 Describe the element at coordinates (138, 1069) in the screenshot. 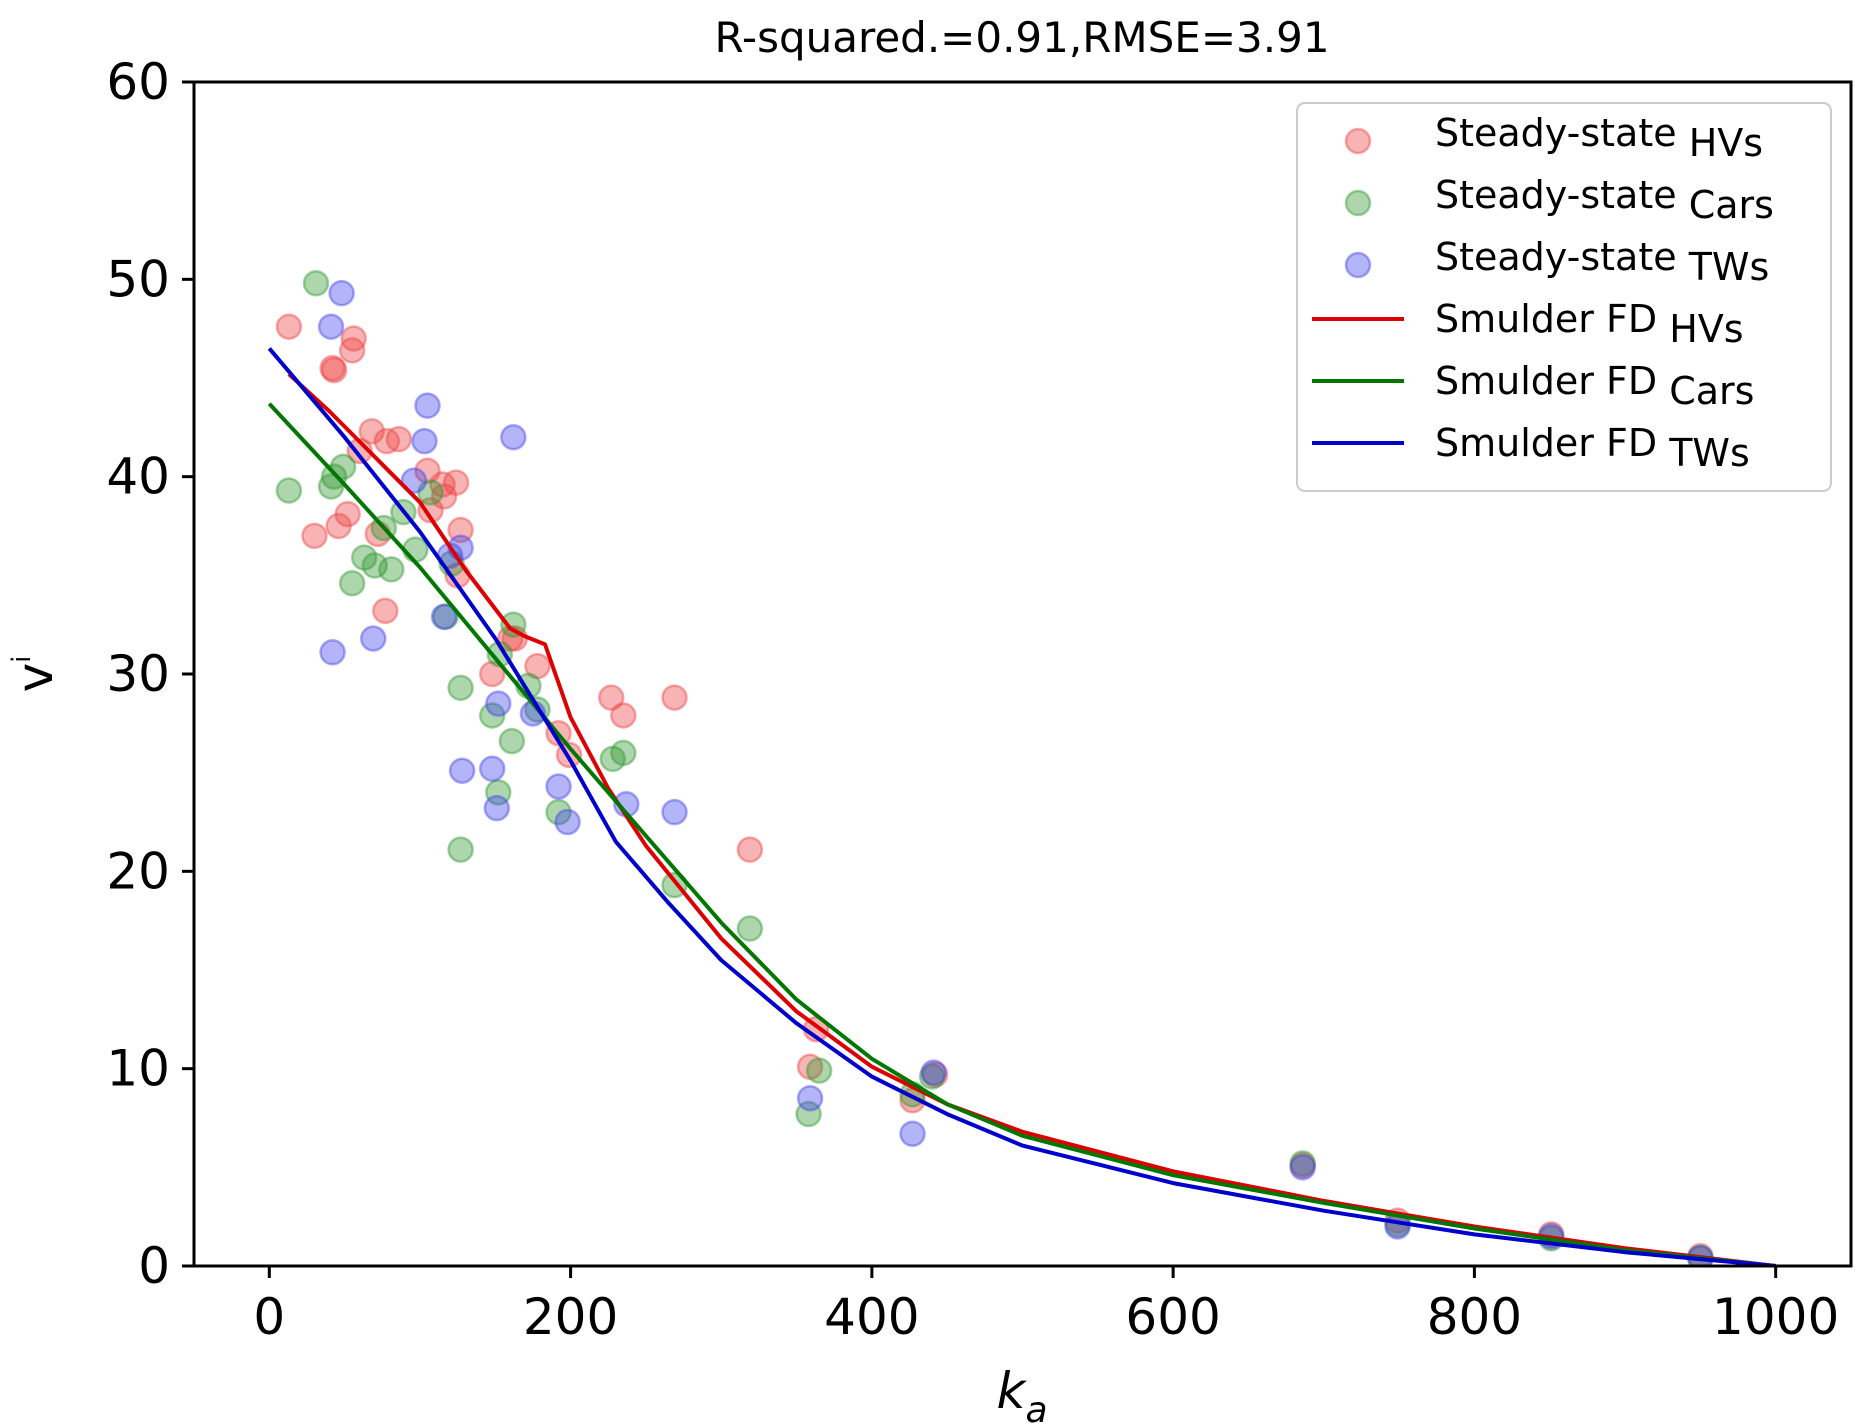

I see `y-tick-label: 10` at that location.